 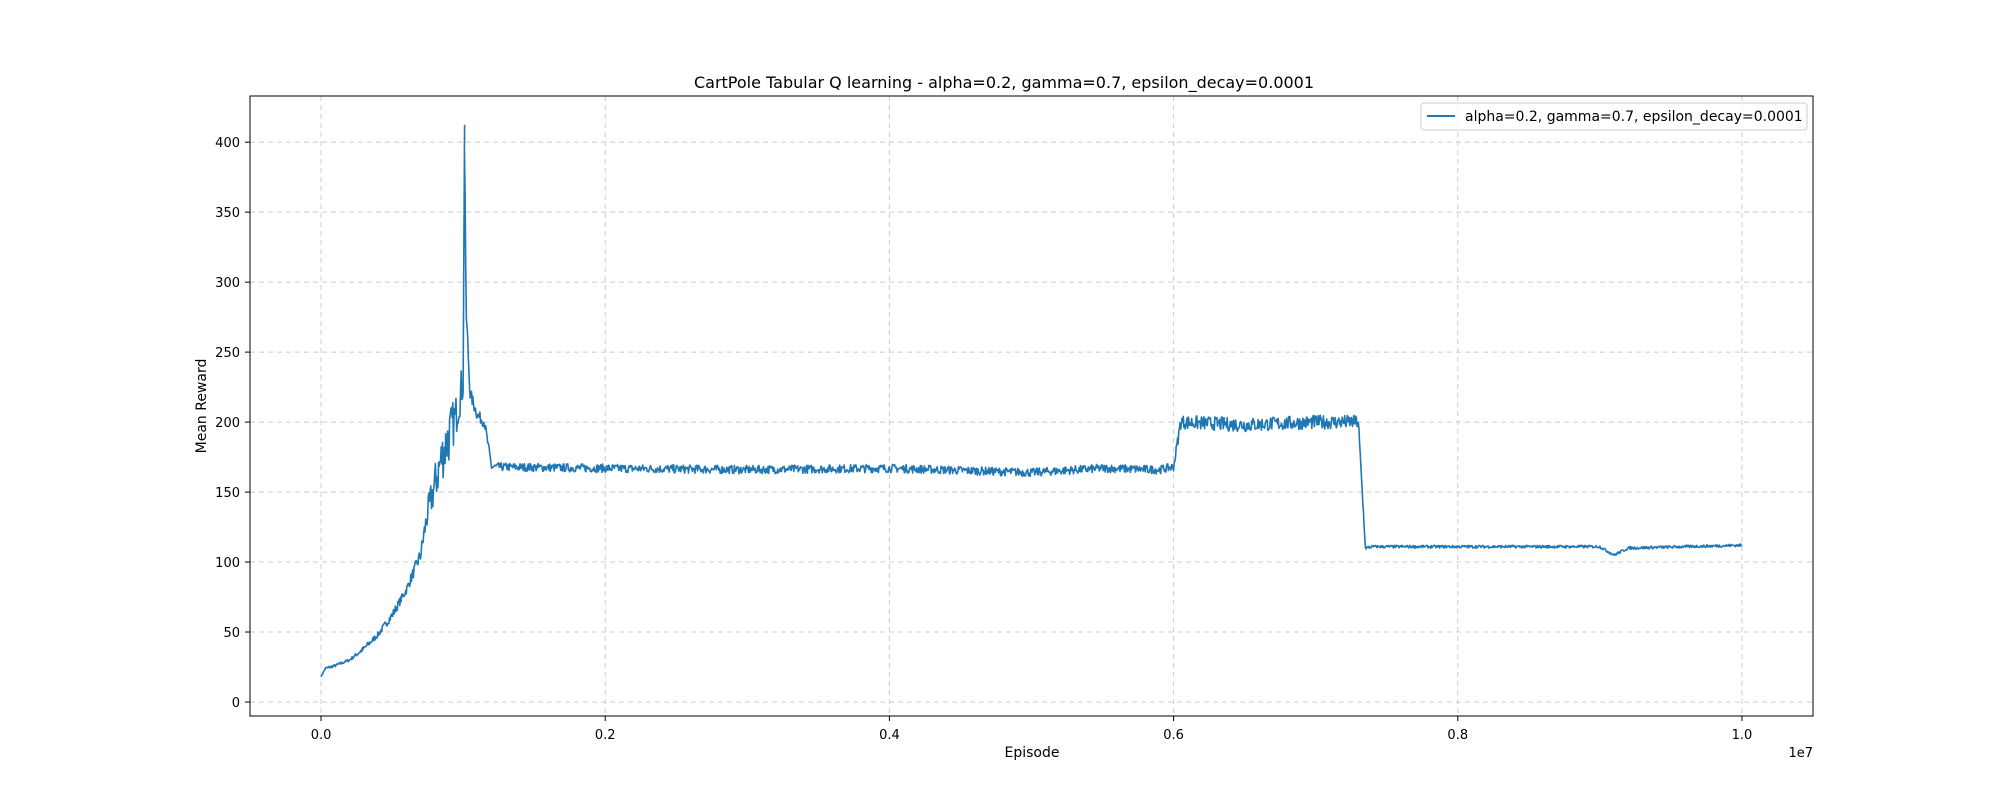 What do you see at coordinates (227, 283) in the screenshot?
I see `y-tick-label: 300` at bounding box center [227, 283].